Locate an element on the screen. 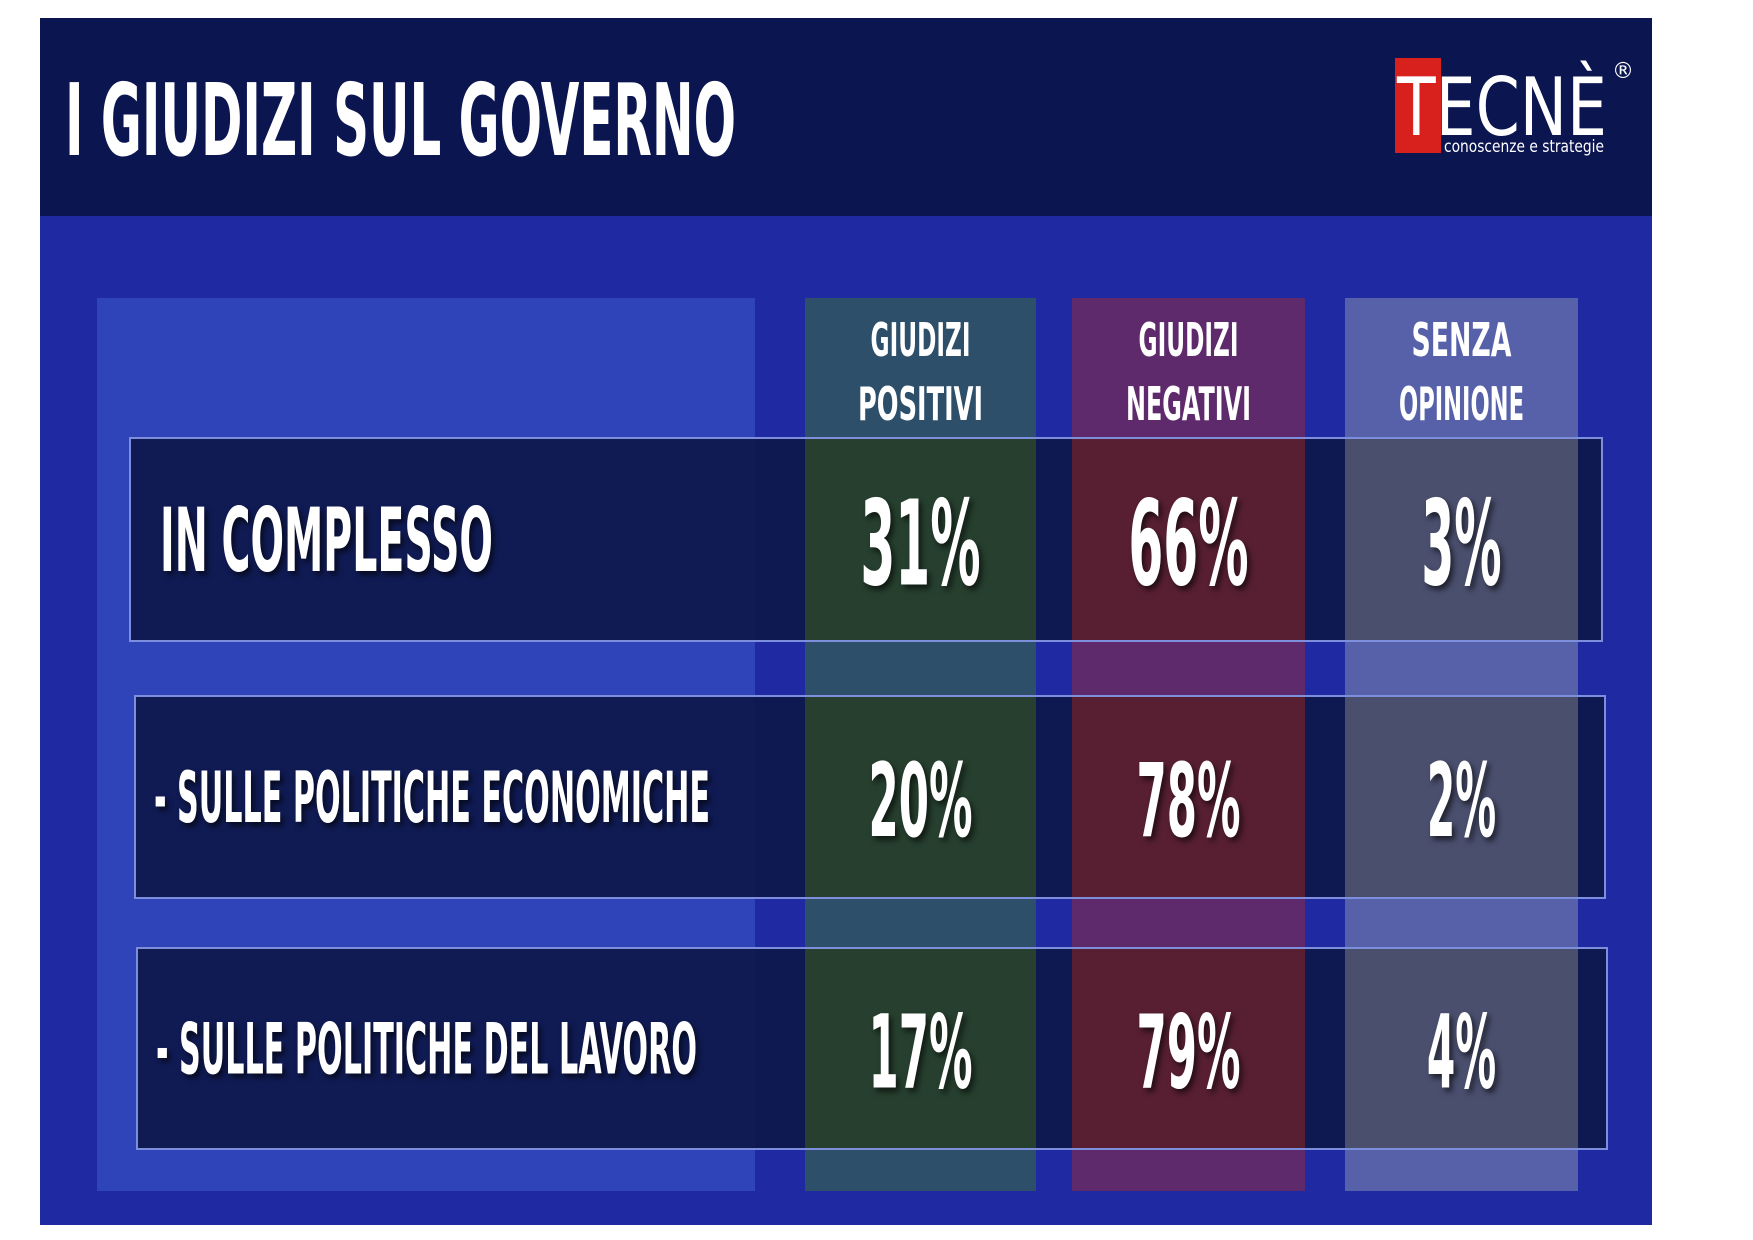  cell-value: 20% is located at coordinates (920, 801).